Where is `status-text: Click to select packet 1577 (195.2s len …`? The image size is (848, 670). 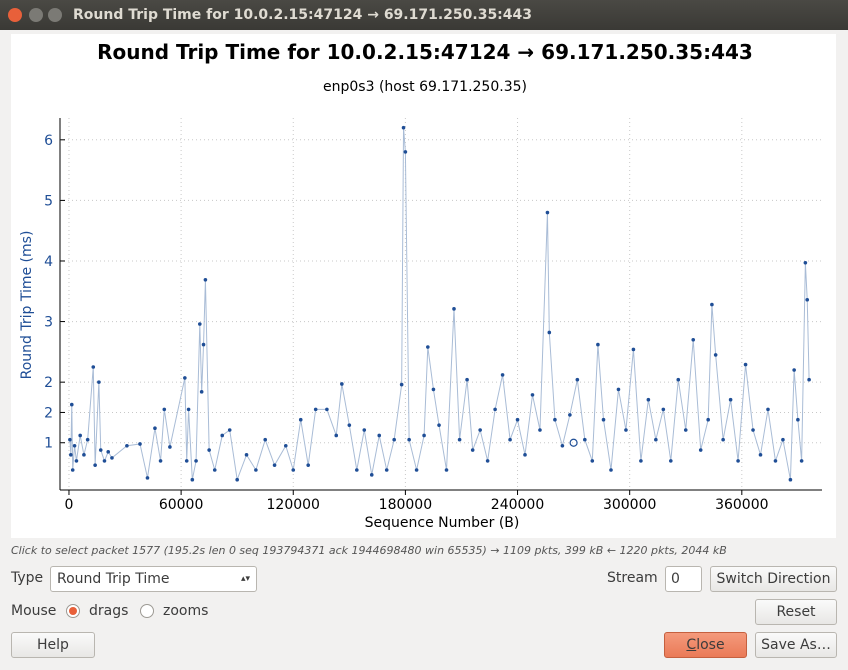 status-text: Click to select packet 1577 (195.2s len … is located at coordinates (369, 550).